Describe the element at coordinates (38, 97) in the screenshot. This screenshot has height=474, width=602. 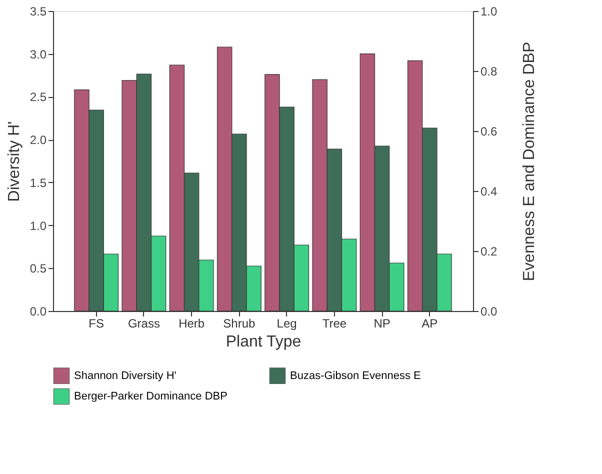
I see `y-tick-label: 2.5` at that location.